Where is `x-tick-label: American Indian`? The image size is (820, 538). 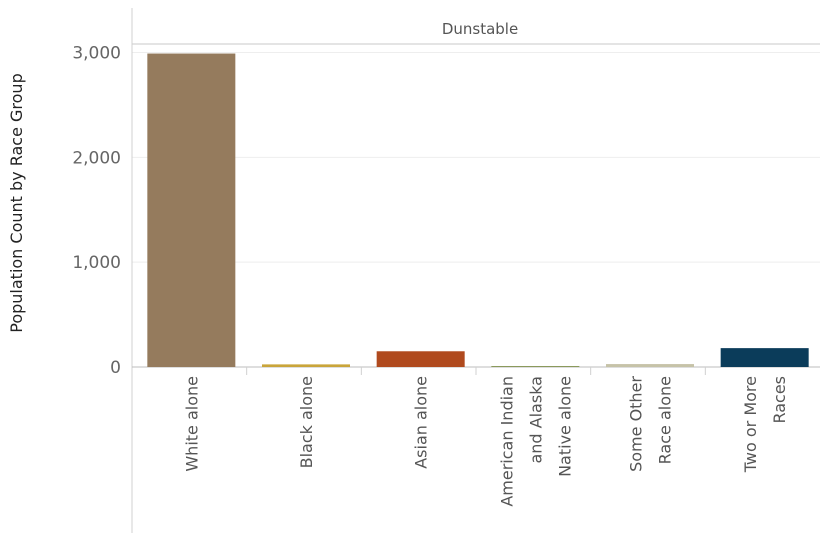
x-tick-label: American Indian is located at coordinates (506, 441).